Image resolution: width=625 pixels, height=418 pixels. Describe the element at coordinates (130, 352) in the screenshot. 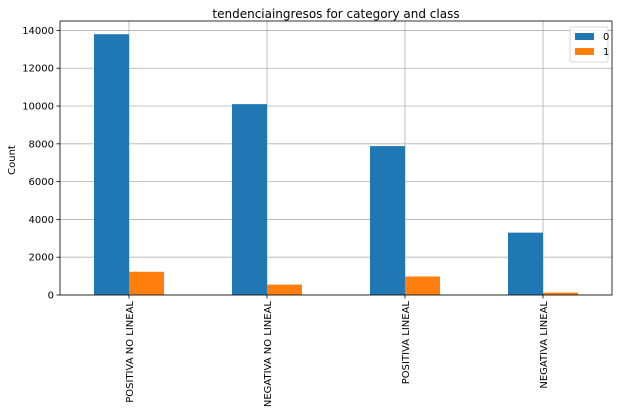

I see `x-tick-label: POSITIVA NO LINEAL` at that location.